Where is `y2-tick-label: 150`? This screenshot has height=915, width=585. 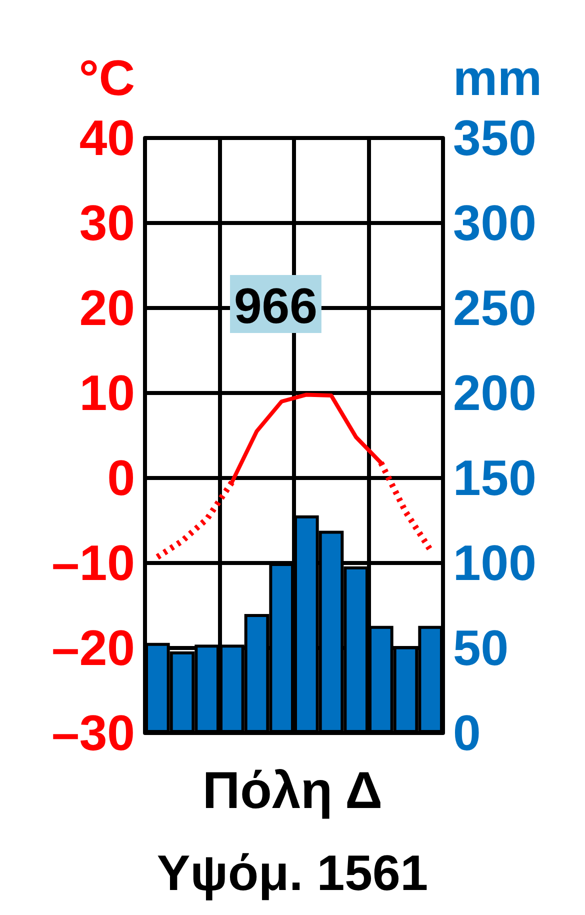 y2-tick-label: 150 is located at coordinates (494, 478).